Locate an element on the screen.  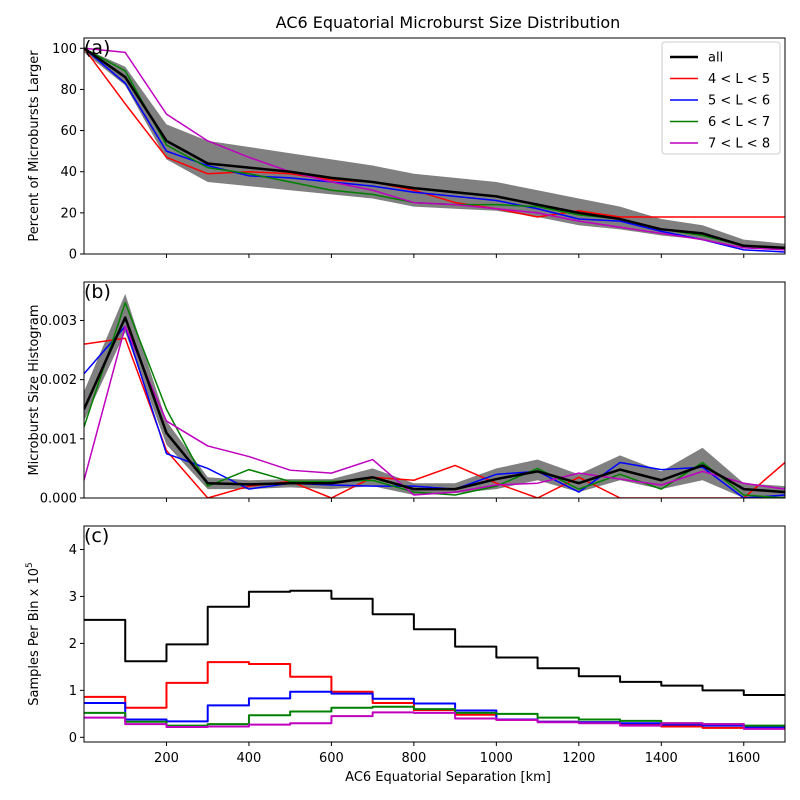
y-tick-label: 20 is located at coordinates (68, 213).